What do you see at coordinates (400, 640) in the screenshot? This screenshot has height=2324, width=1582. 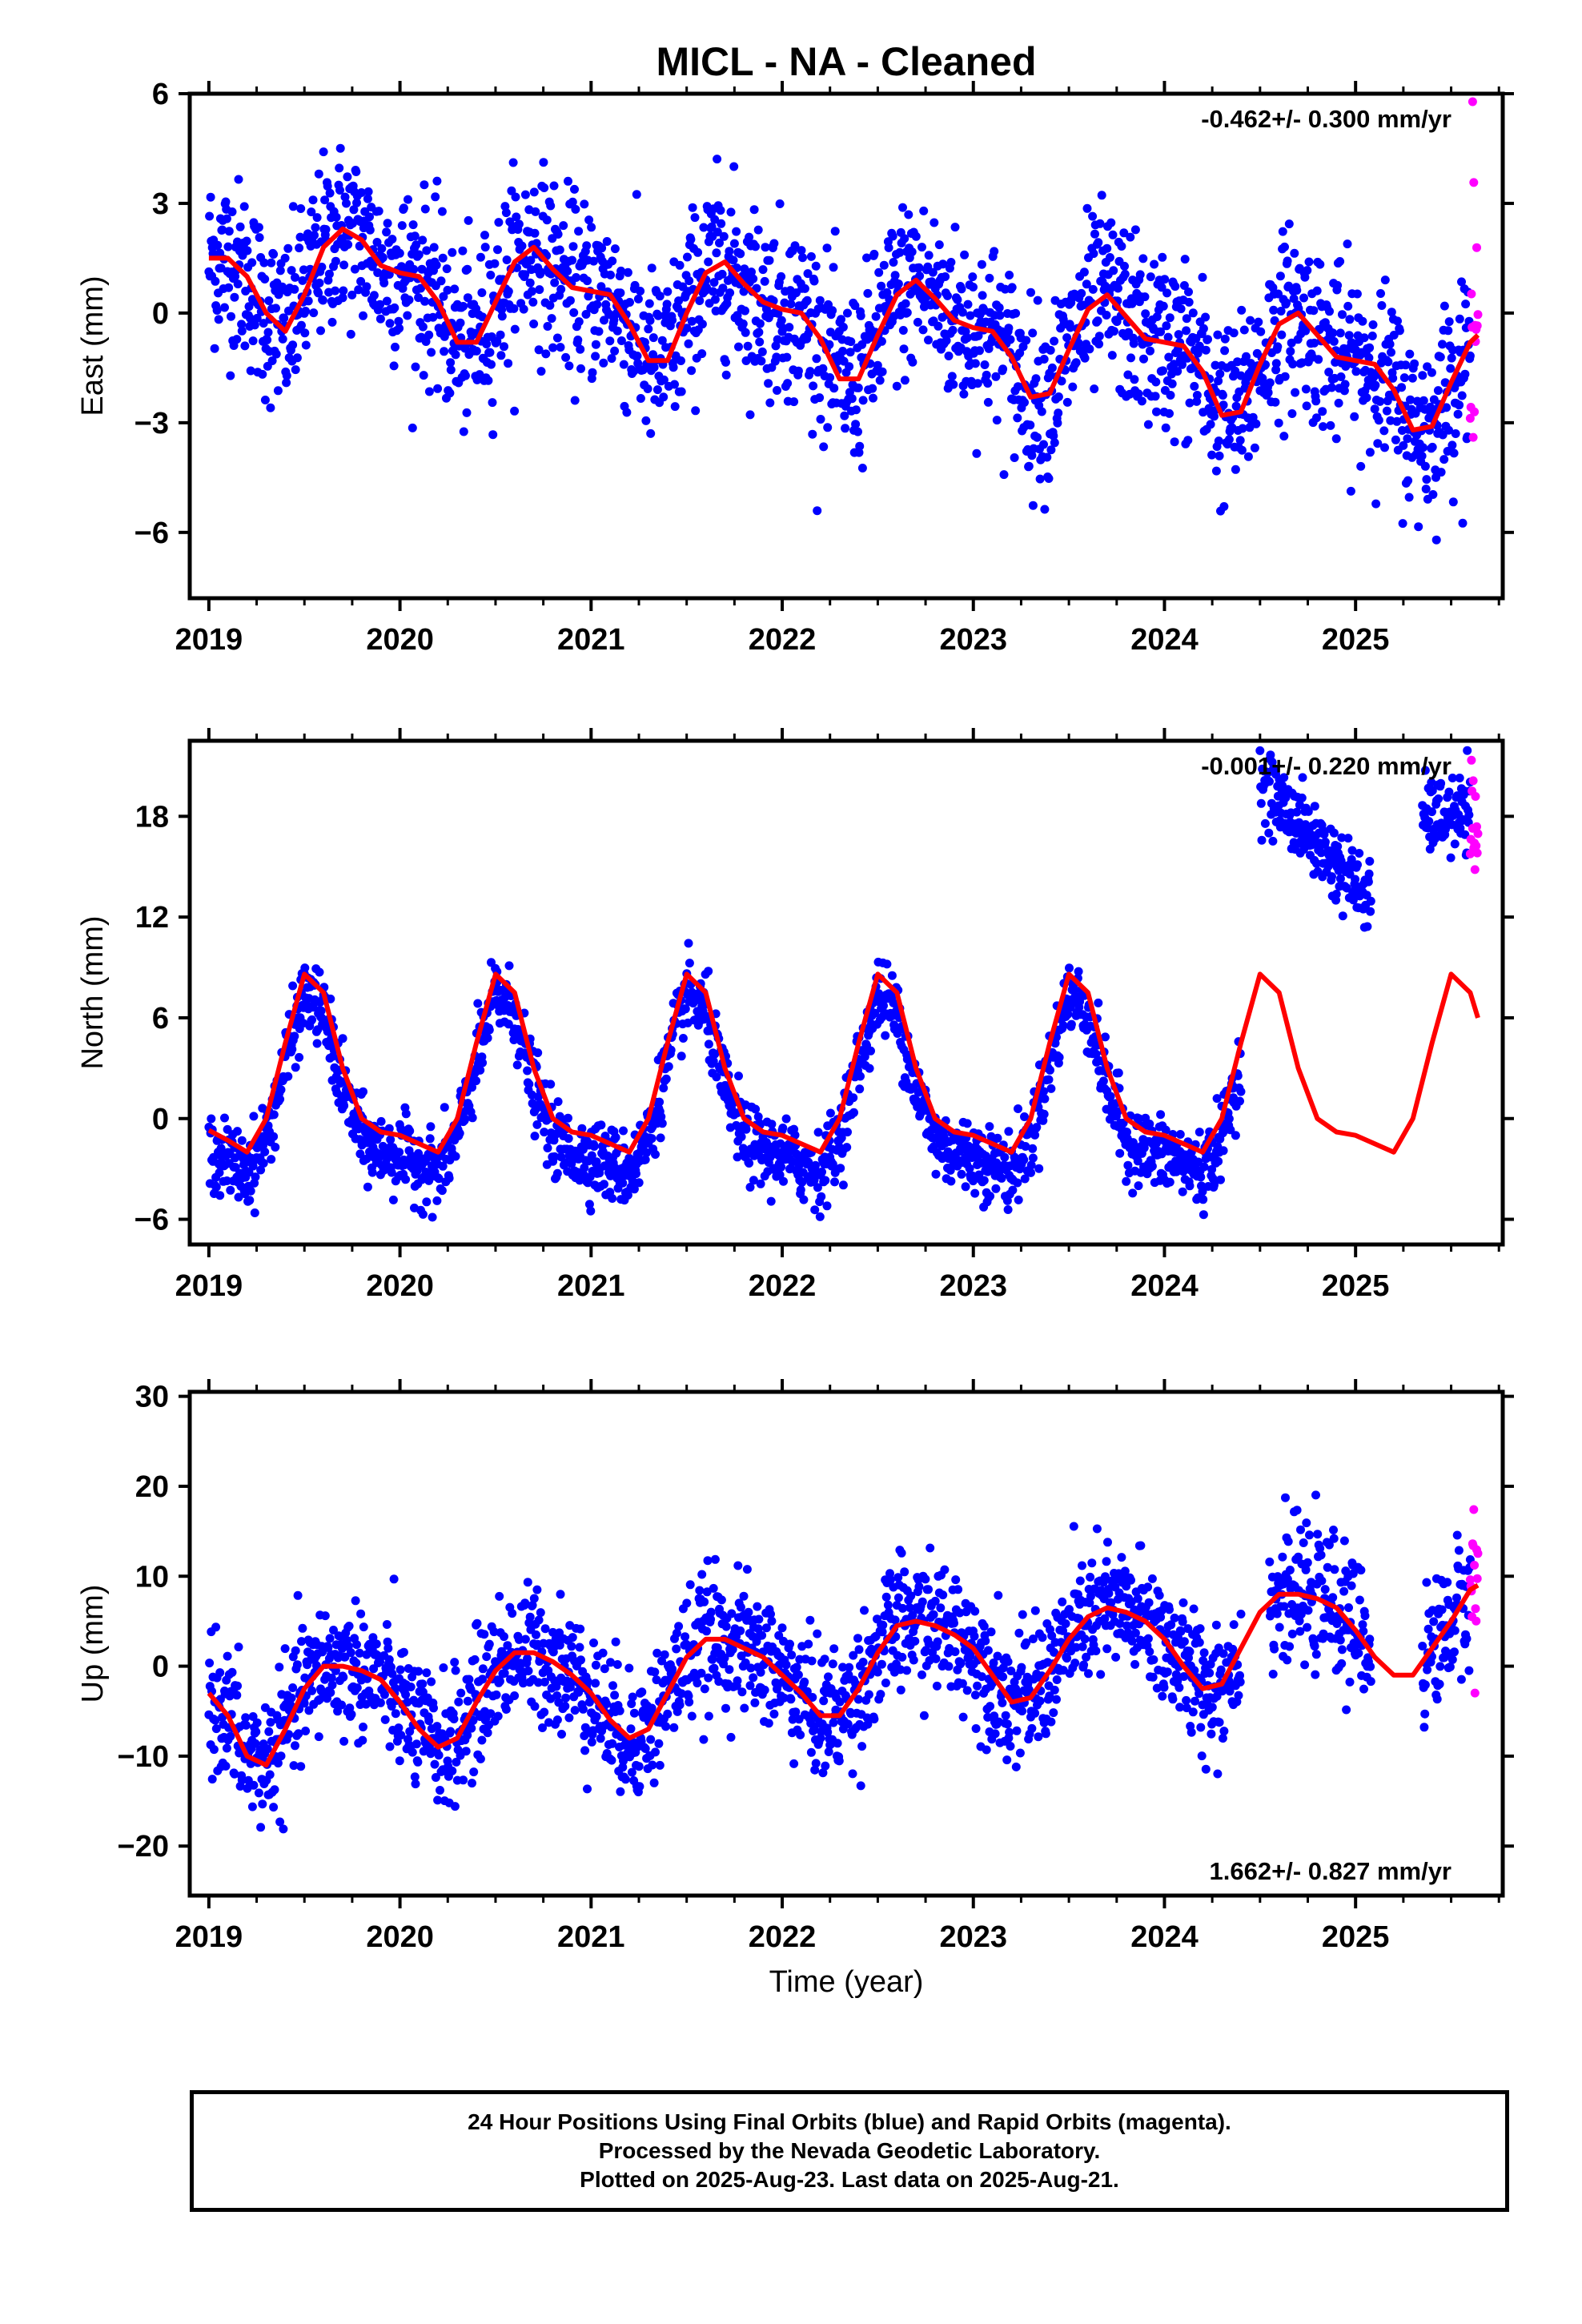 I see `x-tick-label: 2020` at bounding box center [400, 640].